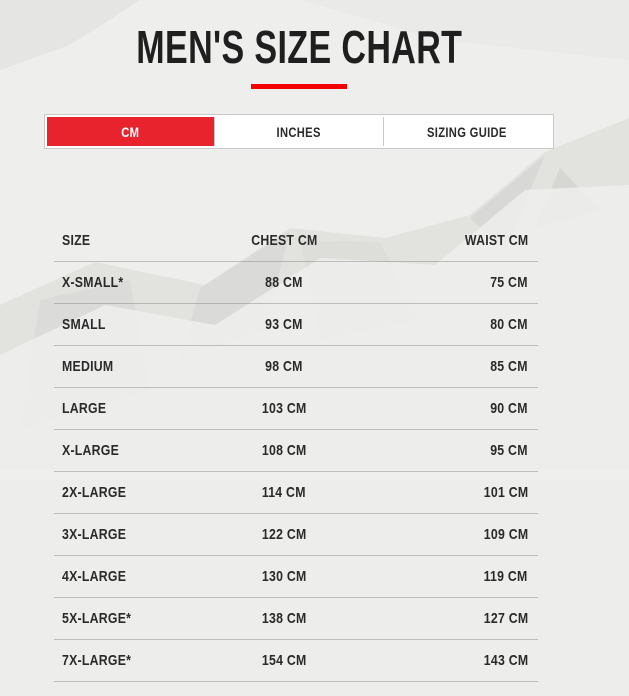 This screenshot has height=696, width=629. Describe the element at coordinates (94, 534) in the screenshot. I see `size-cell: 3X-LARGE` at that location.